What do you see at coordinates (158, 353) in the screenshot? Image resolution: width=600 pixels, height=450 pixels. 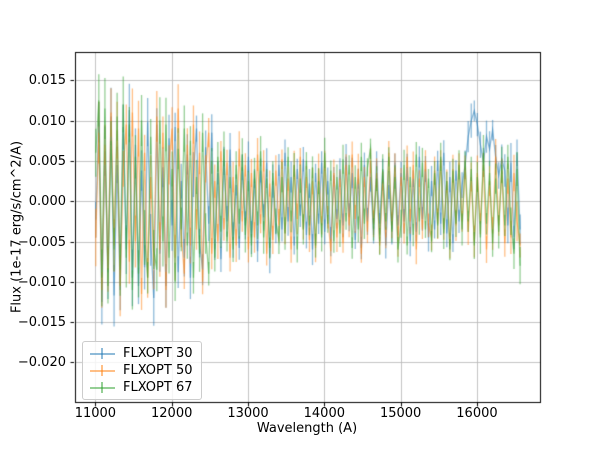 I see `legend-label: FLXOPT 30` at bounding box center [158, 353].